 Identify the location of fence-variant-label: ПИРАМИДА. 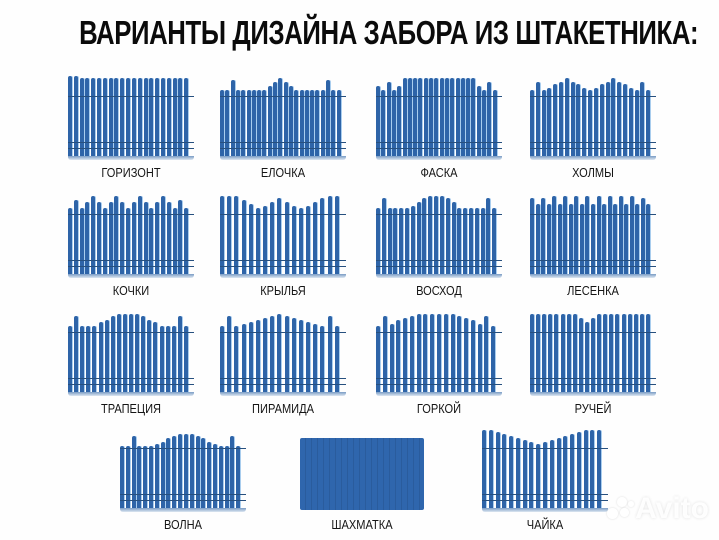
(283, 408).